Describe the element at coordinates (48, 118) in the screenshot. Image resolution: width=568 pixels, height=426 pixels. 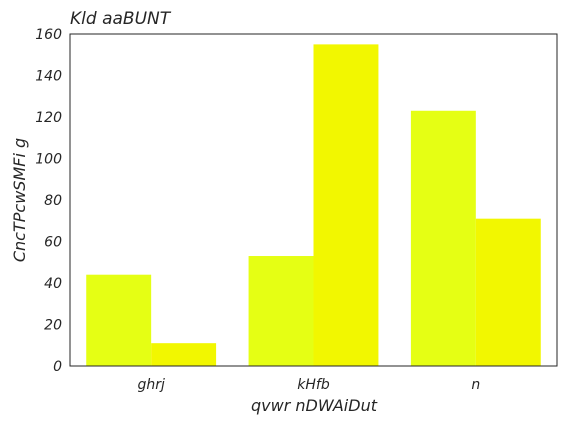
I see `y-tick-label: 120` at that location.